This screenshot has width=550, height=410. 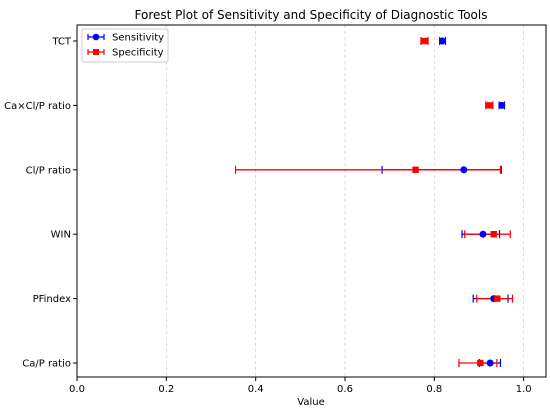 What do you see at coordinates (345, 389) in the screenshot?
I see `x-tick-label: 0.6` at bounding box center [345, 389].